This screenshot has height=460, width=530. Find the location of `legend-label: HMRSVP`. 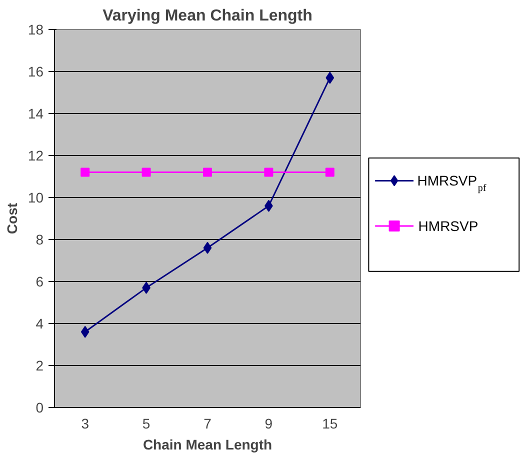

legend-label: HMRSVP is located at coordinates (448, 226).